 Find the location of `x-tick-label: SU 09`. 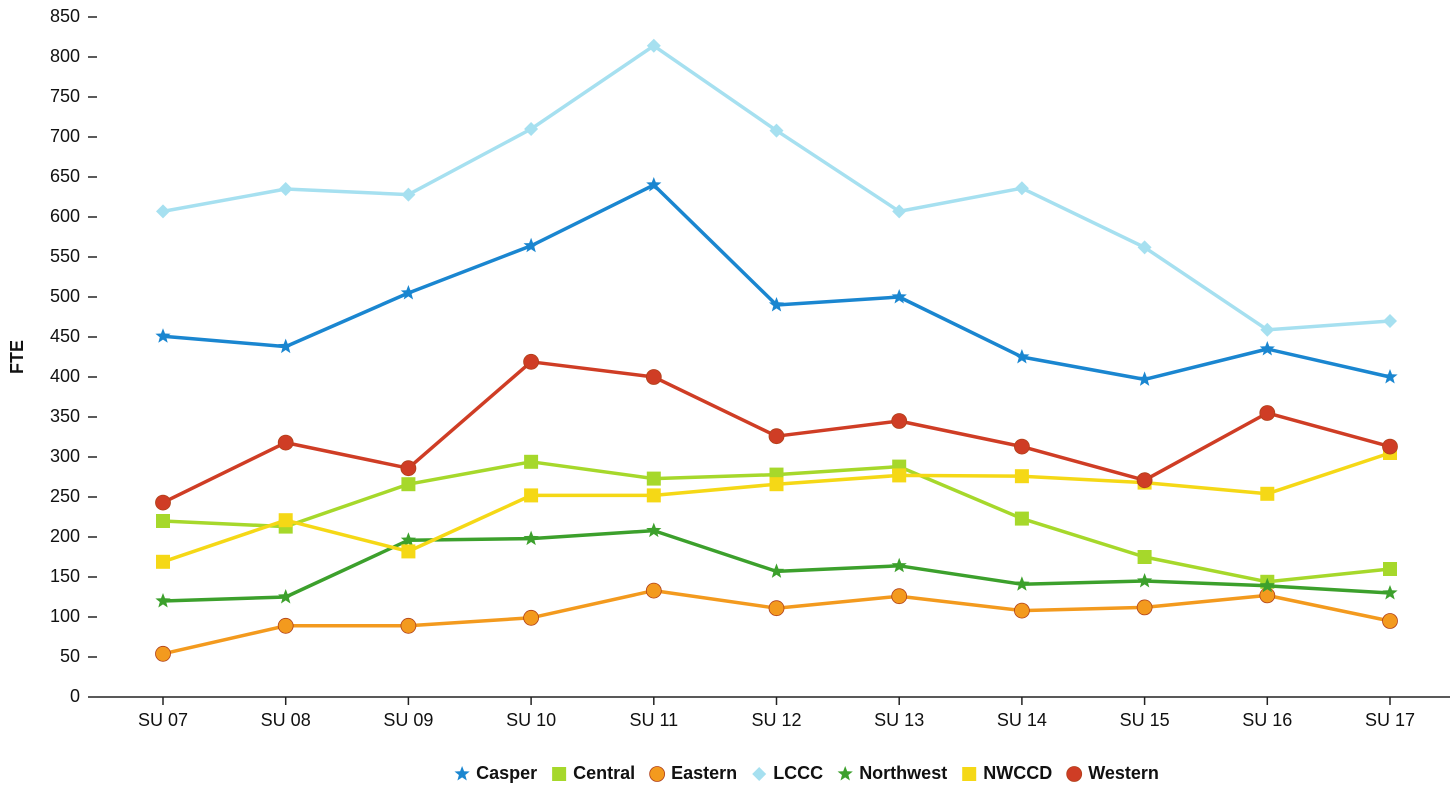

x-tick-label: SU 09 is located at coordinates (408, 720).